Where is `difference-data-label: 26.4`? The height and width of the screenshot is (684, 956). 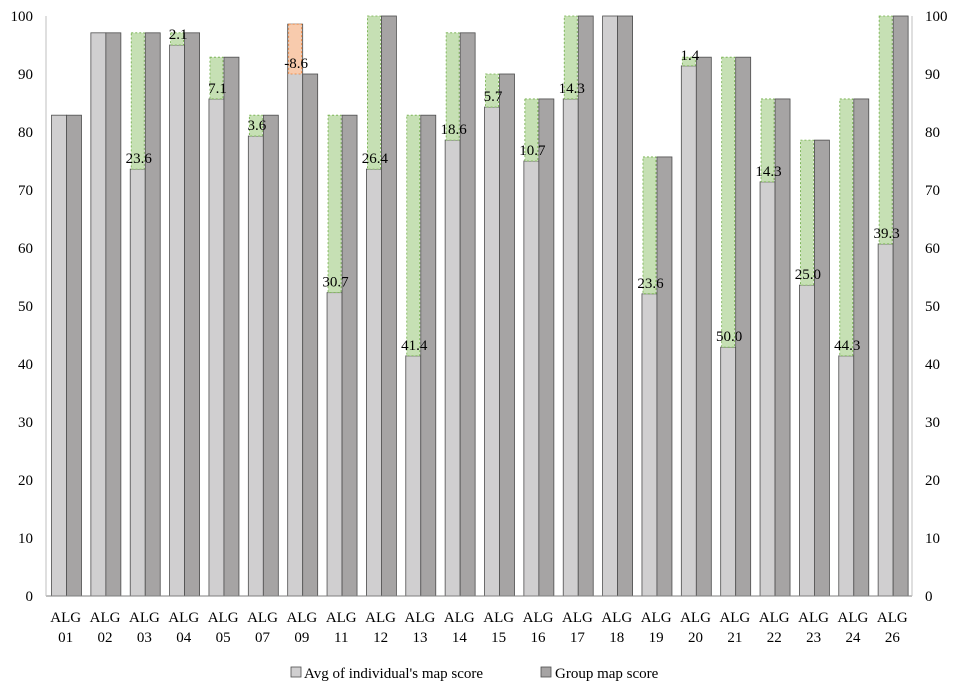 difference-data-label: 26.4 is located at coordinates (375, 159).